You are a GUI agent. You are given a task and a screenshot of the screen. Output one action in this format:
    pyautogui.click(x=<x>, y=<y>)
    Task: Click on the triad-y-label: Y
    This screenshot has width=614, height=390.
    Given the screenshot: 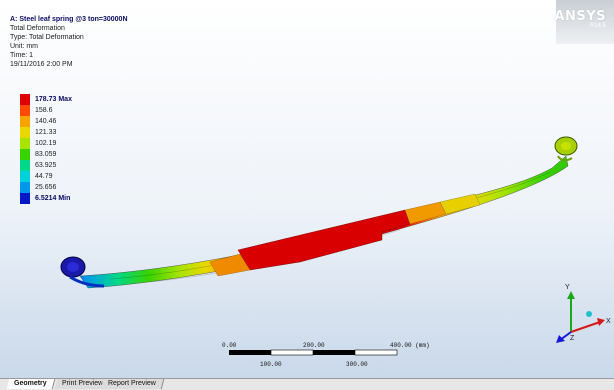 What is the action you would take?
    pyautogui.click(x=567, y=287)
    